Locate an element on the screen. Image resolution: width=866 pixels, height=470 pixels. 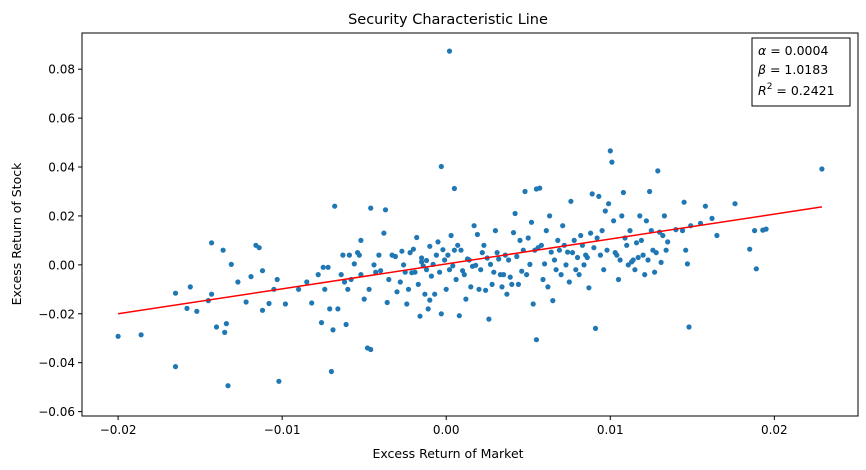
y-tick-label: 0.04 is located at coordinates (61, 168).